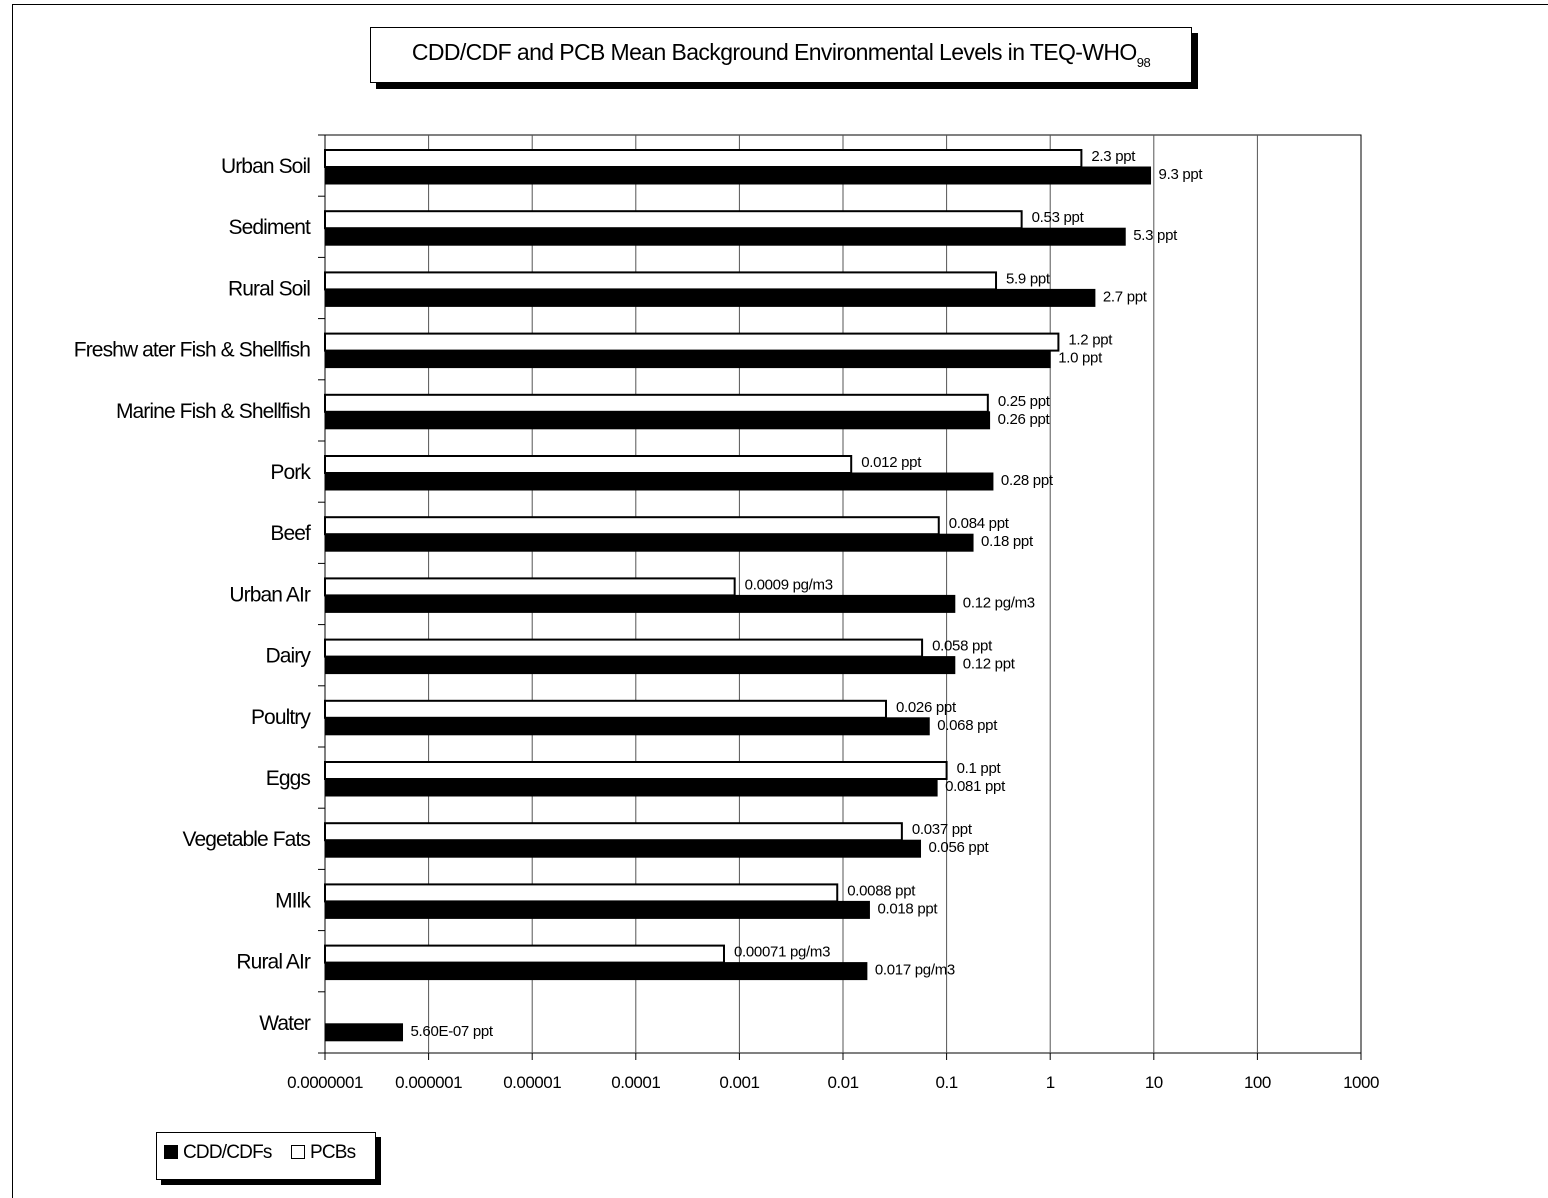 This screenshot has height=1198, width=1548. I want to click on x-tick-label: 10, so click(1154, 1082).